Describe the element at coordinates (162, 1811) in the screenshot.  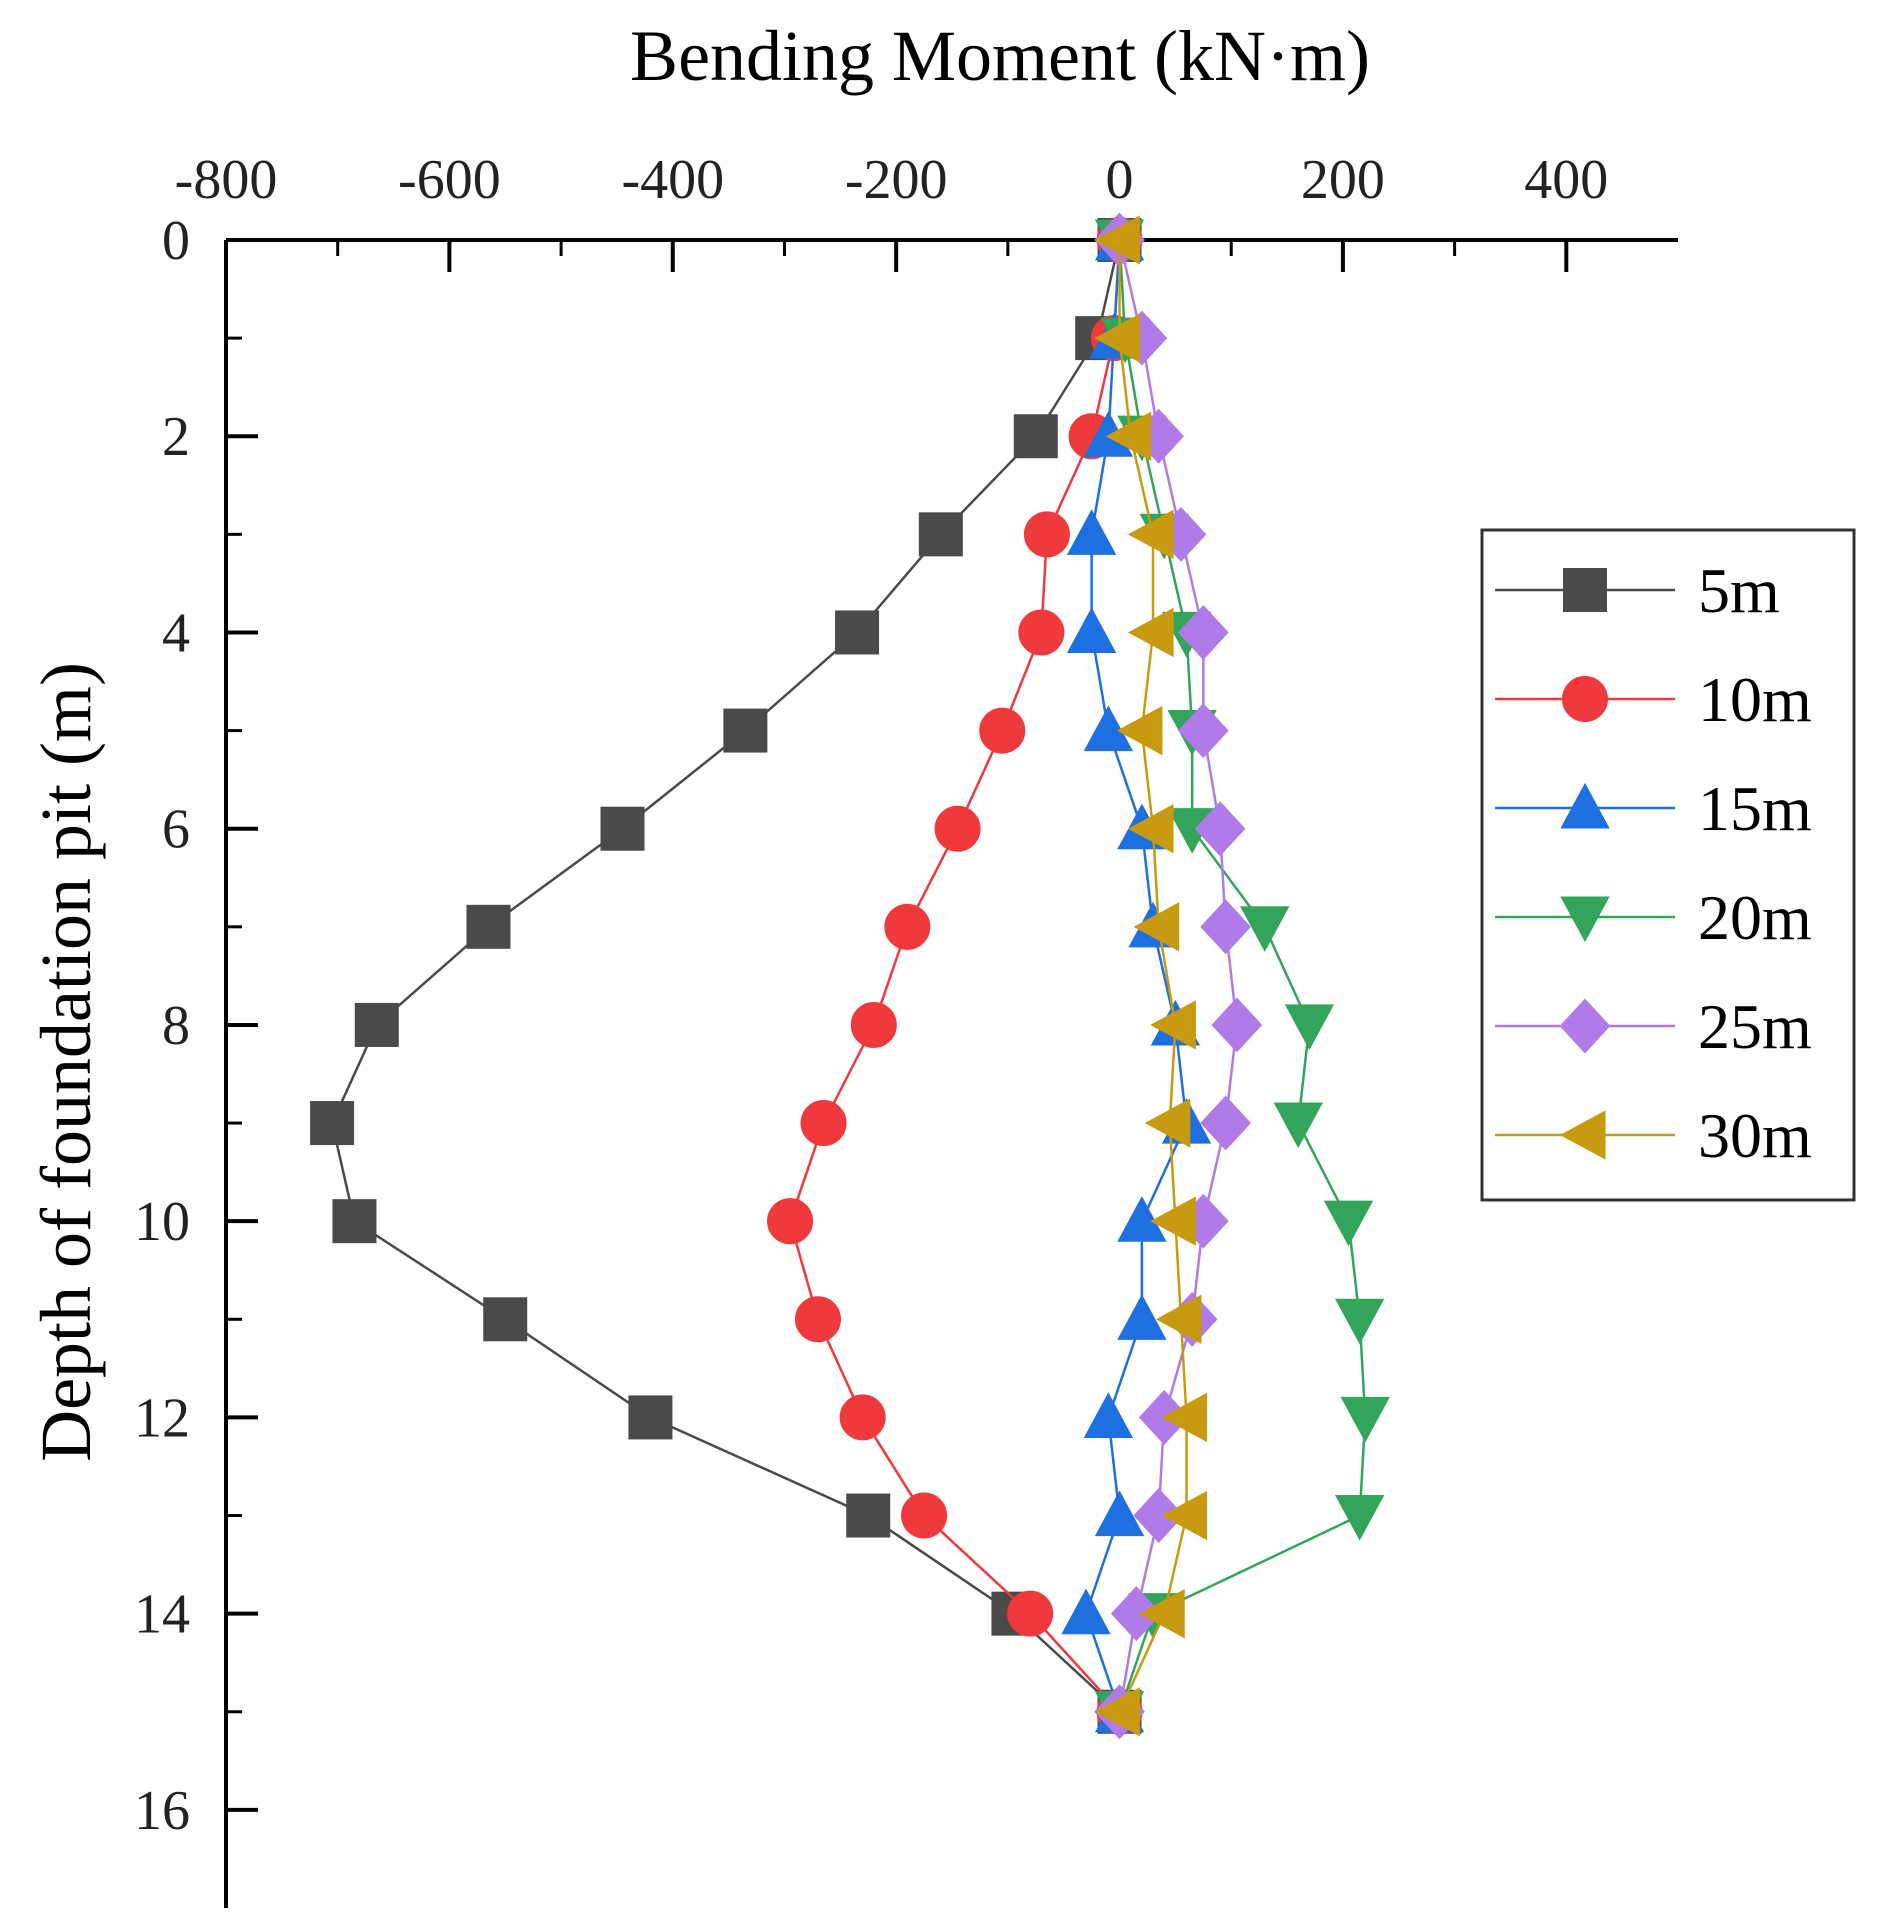
I see `y-tick-label: 16` at that location.